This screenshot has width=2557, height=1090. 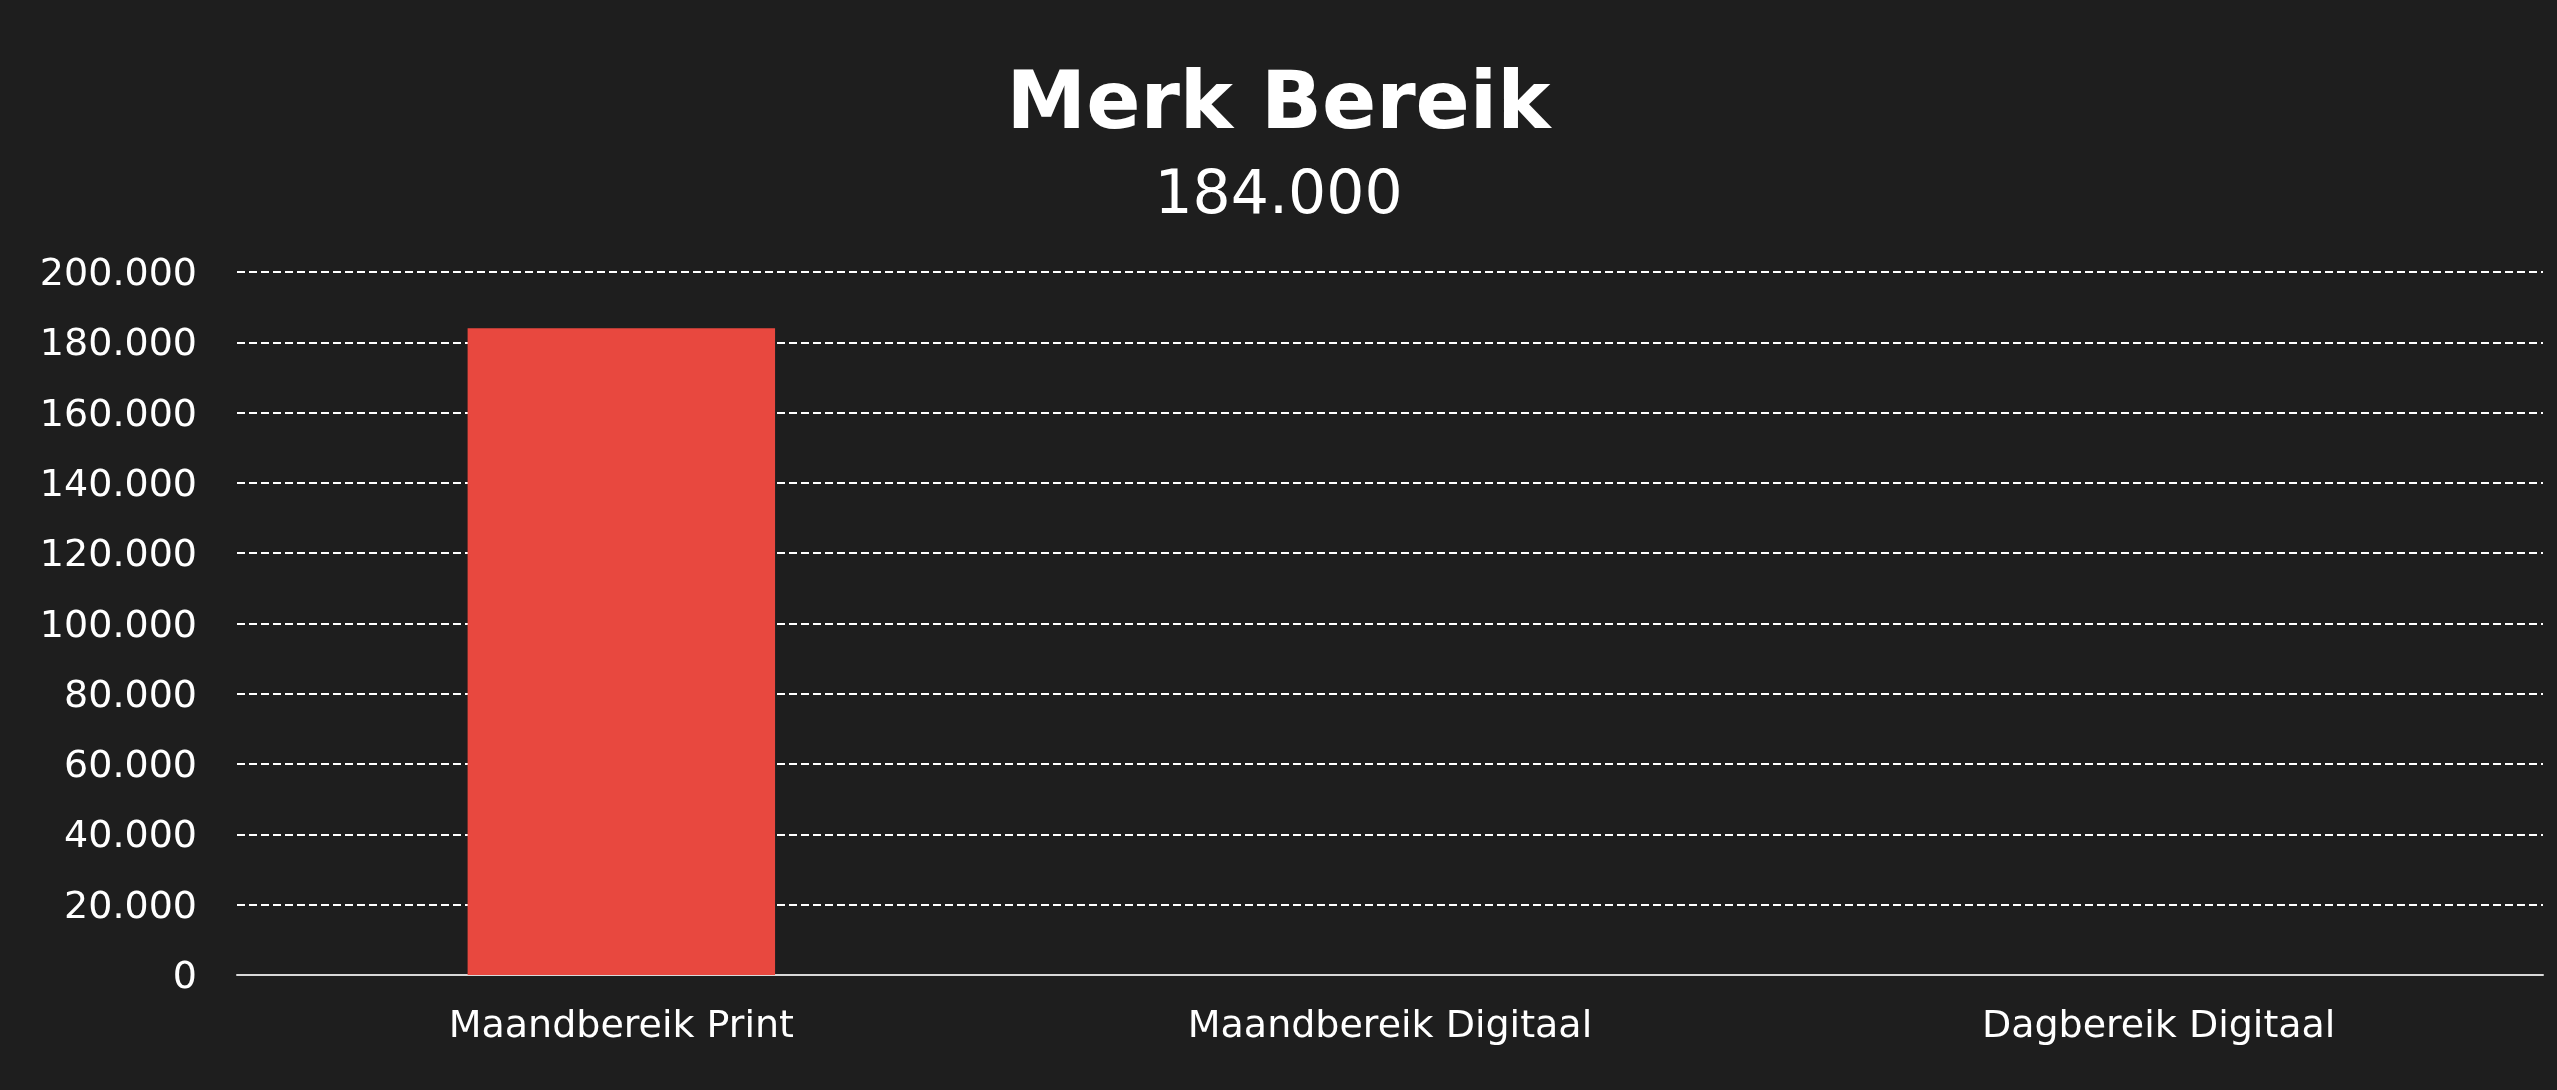 I want to click on y-tick-label: 180.000, so click(x=118, y=342).